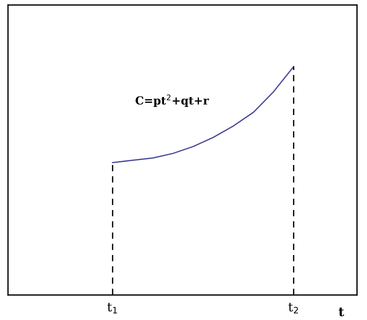  I want to click on x-tick-label: t$_{1}$, so click(112, 308).